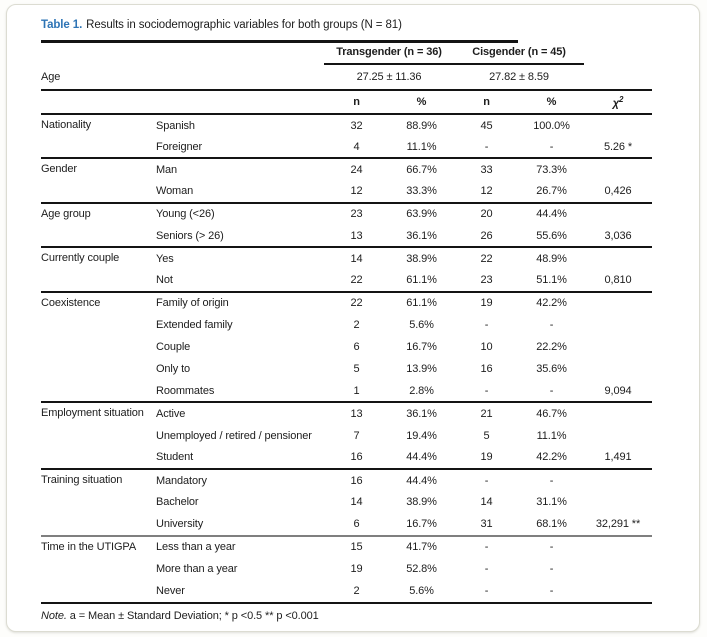 This screenshot has width=707, height=637. What do you see at coordinates (486, 258) in the screenshot?
I see `cisgender-n: 22` at bounding box center [486, 258].